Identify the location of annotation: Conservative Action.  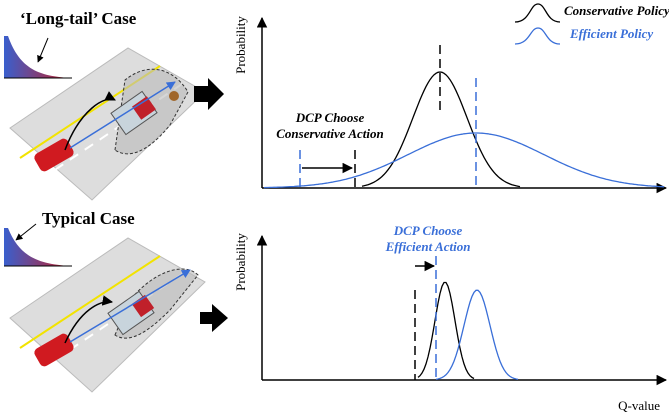
(330, 133).